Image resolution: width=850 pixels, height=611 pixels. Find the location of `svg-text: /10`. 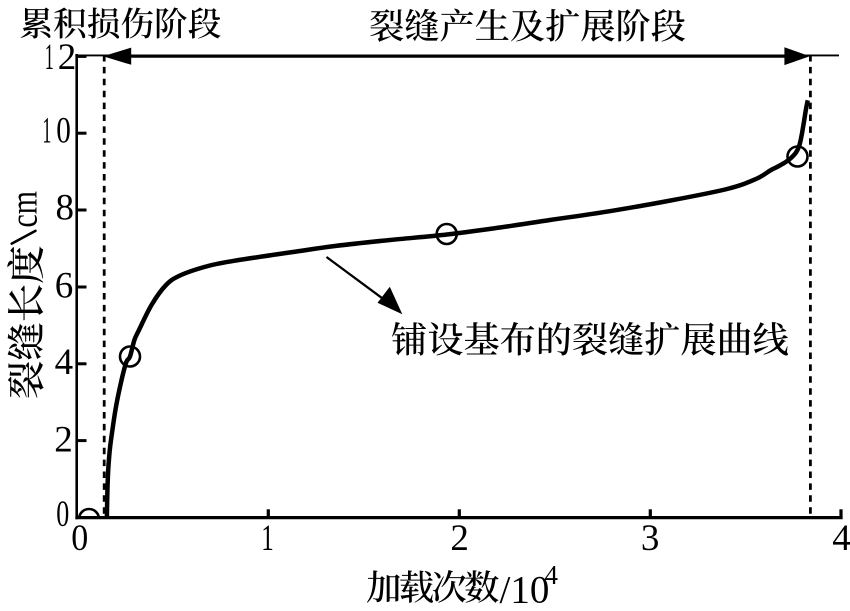

svg-text: /10 is located at coordinates (525, 590).